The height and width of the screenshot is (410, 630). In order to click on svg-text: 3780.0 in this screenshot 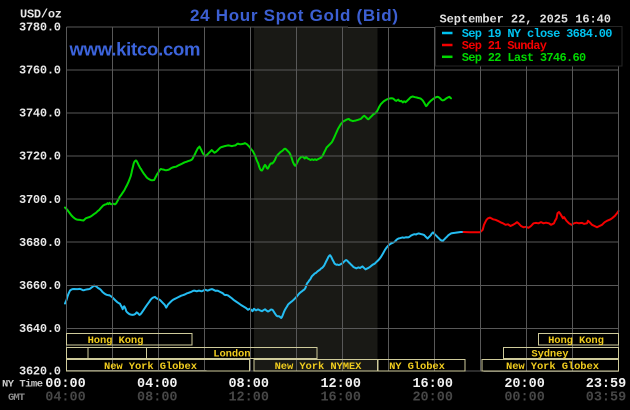, I will do `click(40, 28)`.